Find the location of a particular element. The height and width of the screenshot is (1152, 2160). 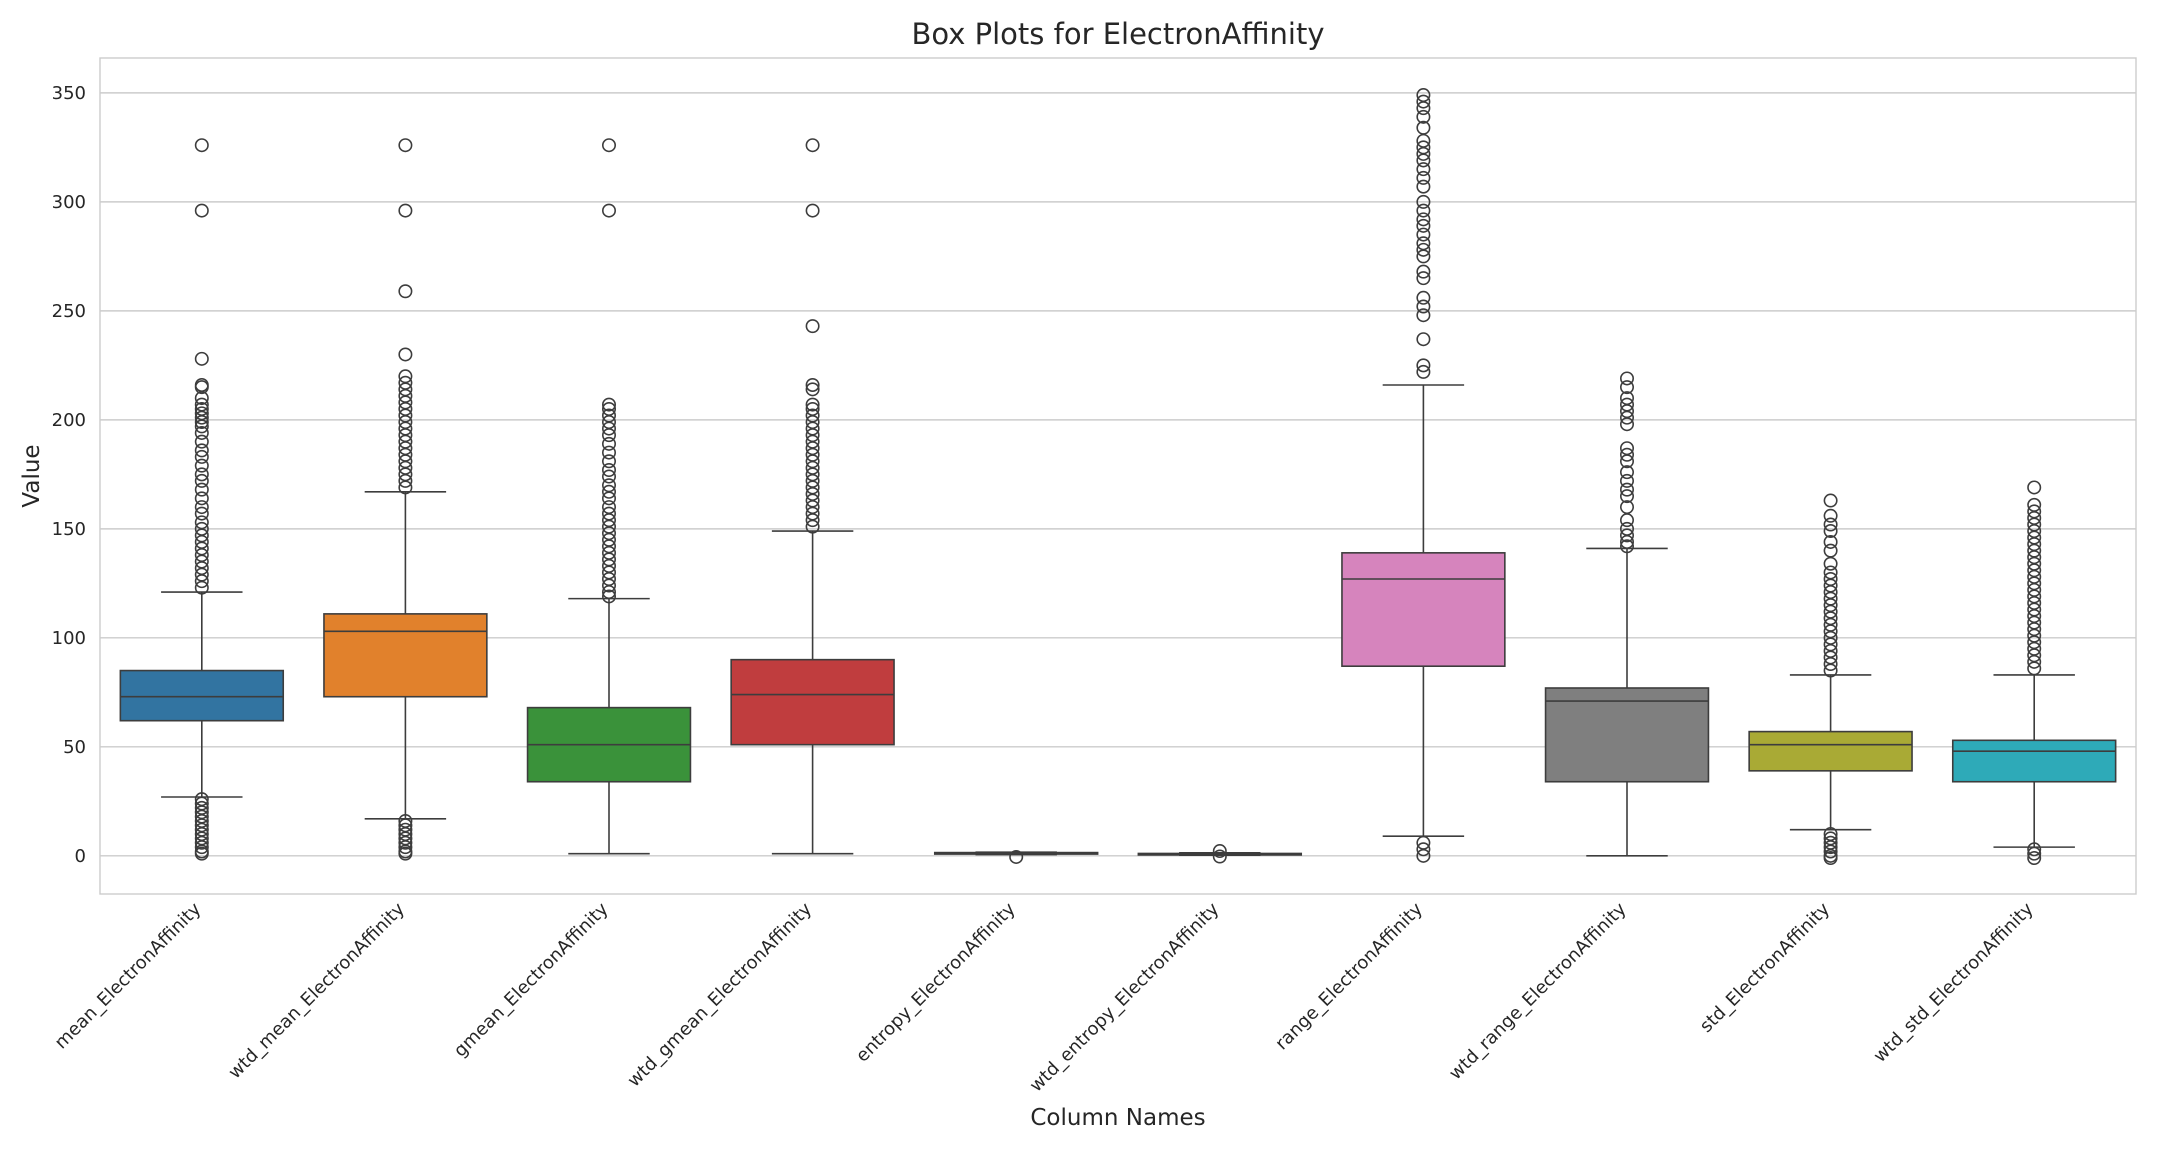

y-tick-150: 150 is located at coordinates (69, 529).